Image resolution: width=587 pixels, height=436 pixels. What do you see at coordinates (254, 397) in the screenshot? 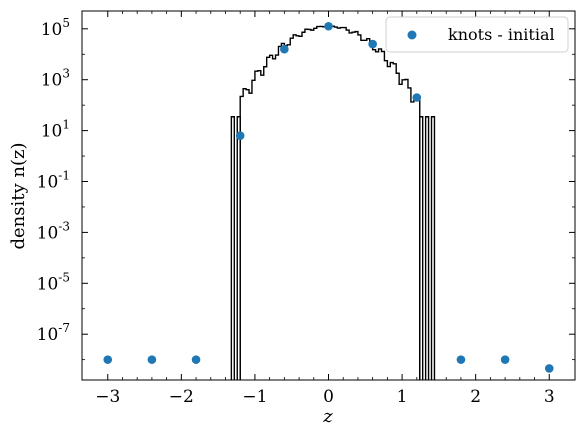
I see `x-tick-label: −1` at bounding box center [254, 397].